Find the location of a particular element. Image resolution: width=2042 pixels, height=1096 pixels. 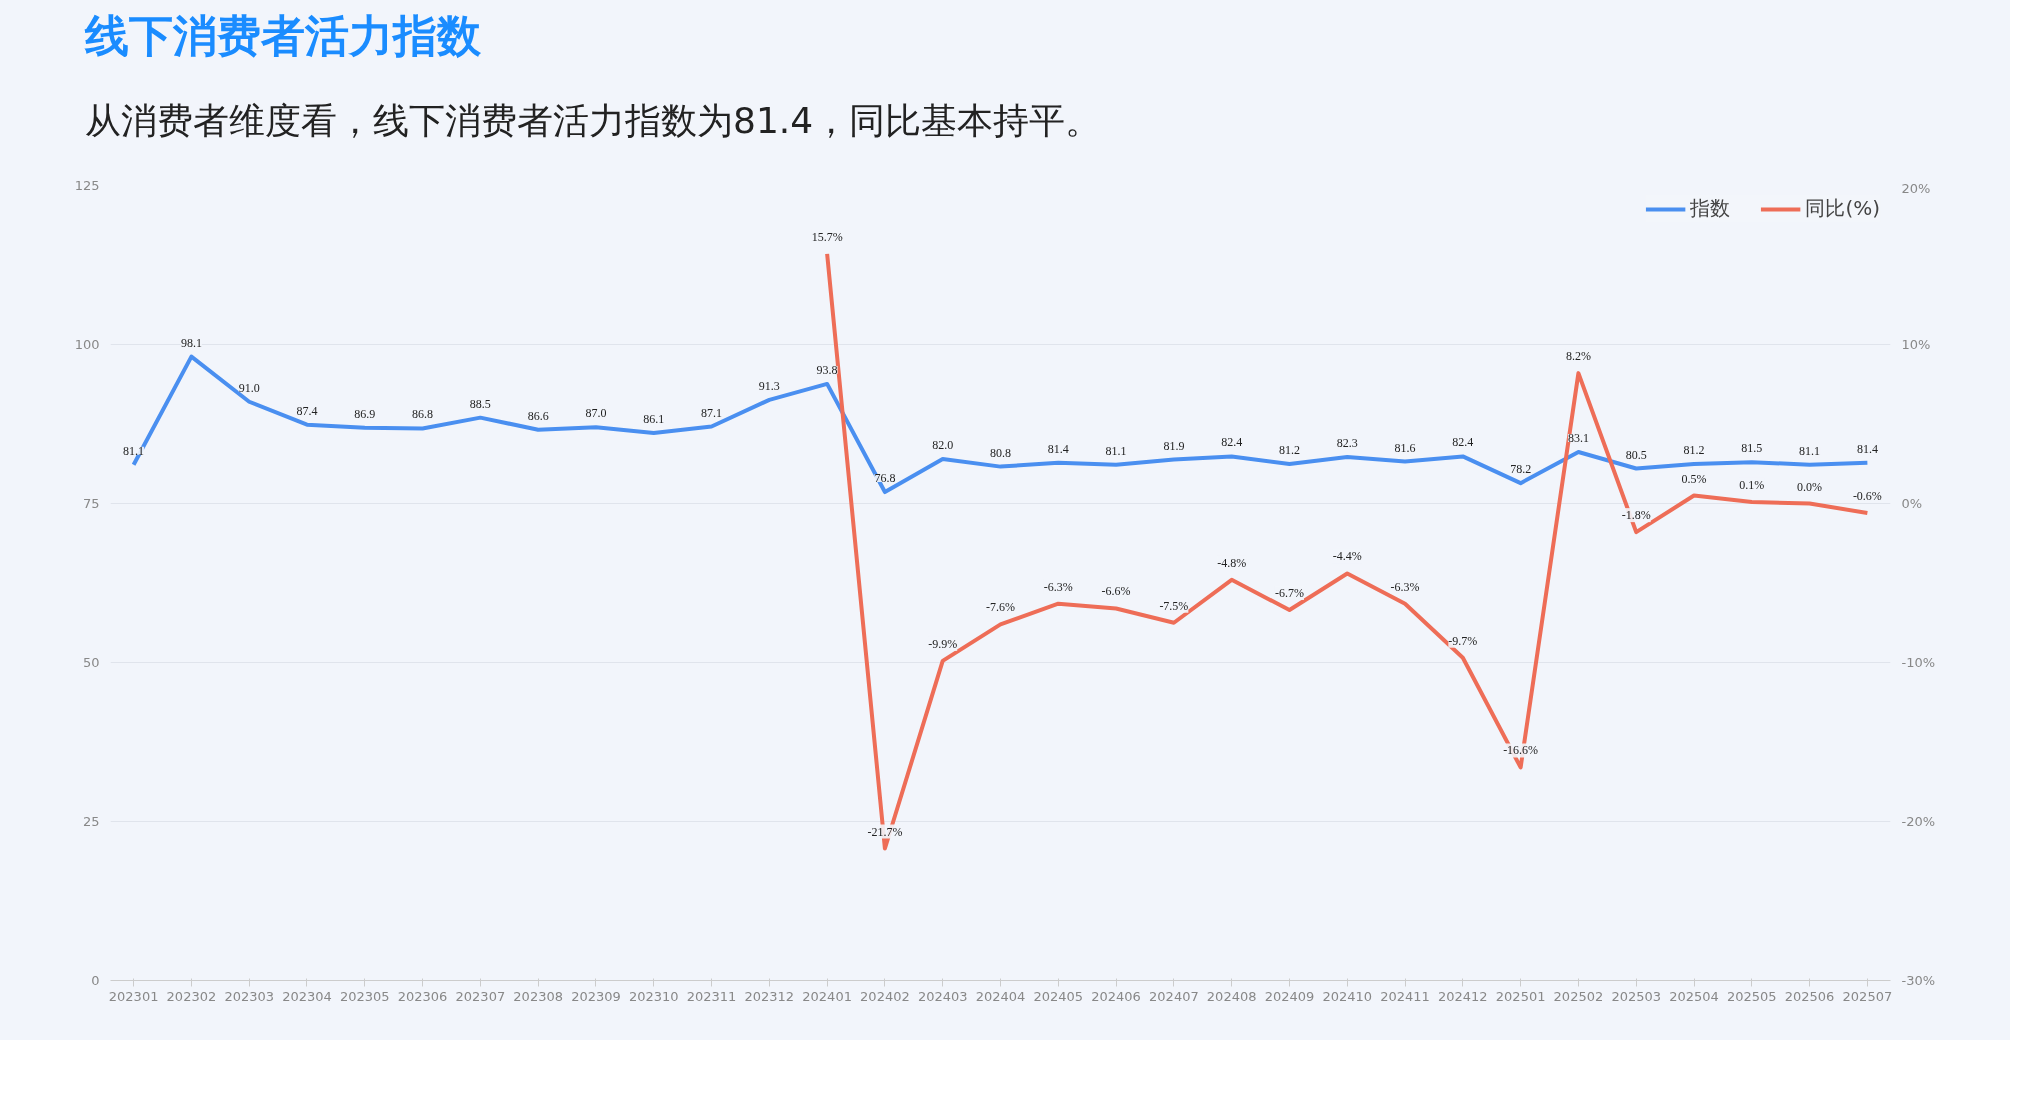

data-label: -4.4% is located at coordinates (1347, 556).